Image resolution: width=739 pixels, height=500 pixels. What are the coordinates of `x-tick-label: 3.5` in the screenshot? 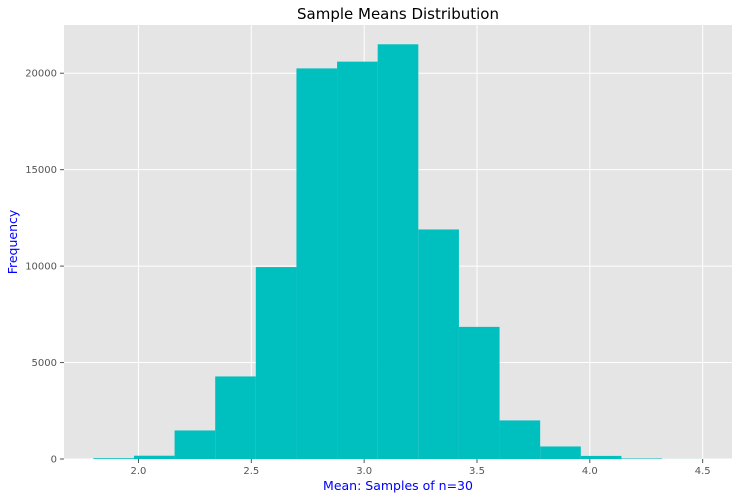 It's located at (477, 471).